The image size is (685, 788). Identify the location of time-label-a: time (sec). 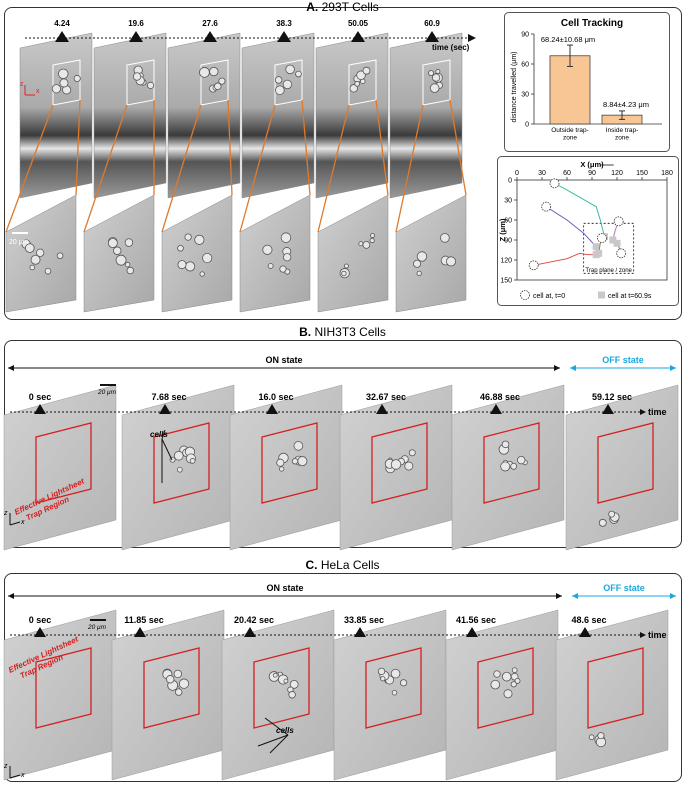
(451, 47).